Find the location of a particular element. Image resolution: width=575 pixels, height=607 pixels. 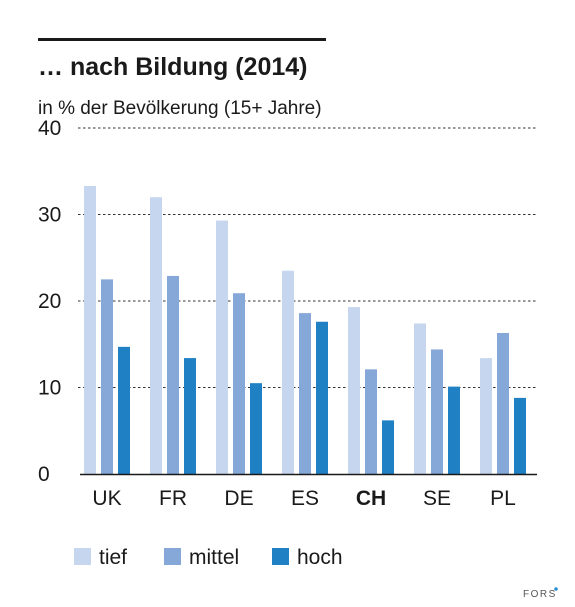

legend-label: mittel is located at coordinates (214, 557).